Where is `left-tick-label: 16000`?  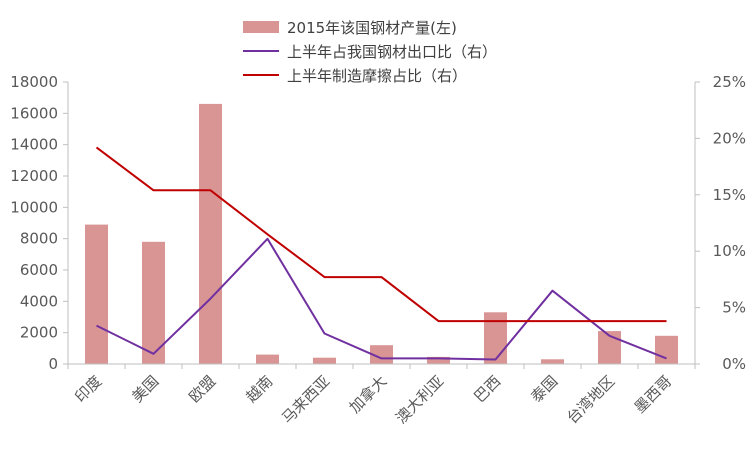 left-tick-label: 16000 is located at coordinates (34, 113).